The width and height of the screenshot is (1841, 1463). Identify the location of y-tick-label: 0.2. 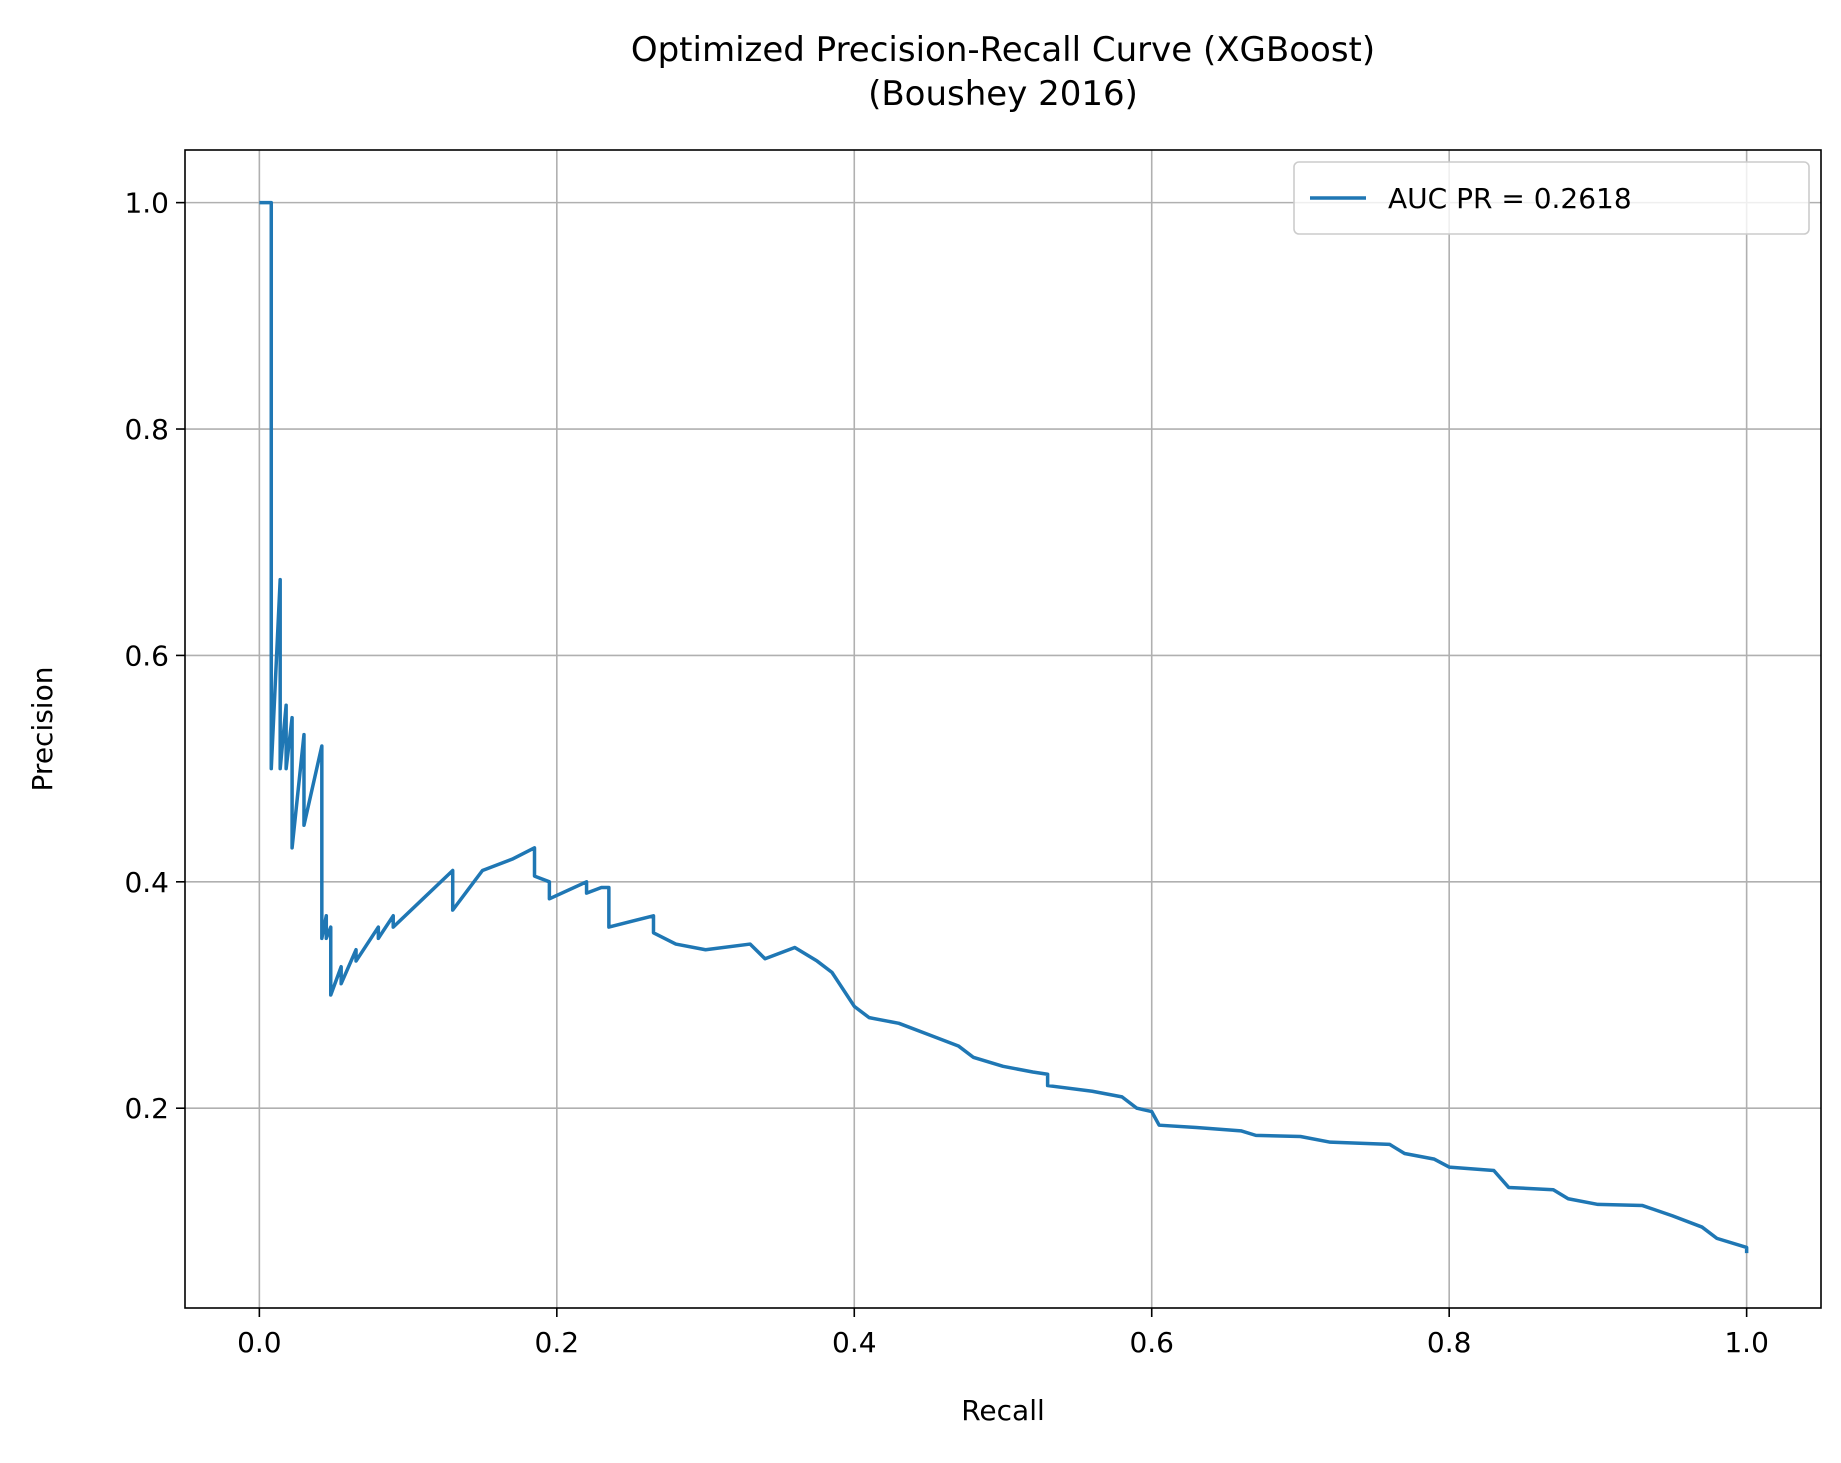
(146, 1108).